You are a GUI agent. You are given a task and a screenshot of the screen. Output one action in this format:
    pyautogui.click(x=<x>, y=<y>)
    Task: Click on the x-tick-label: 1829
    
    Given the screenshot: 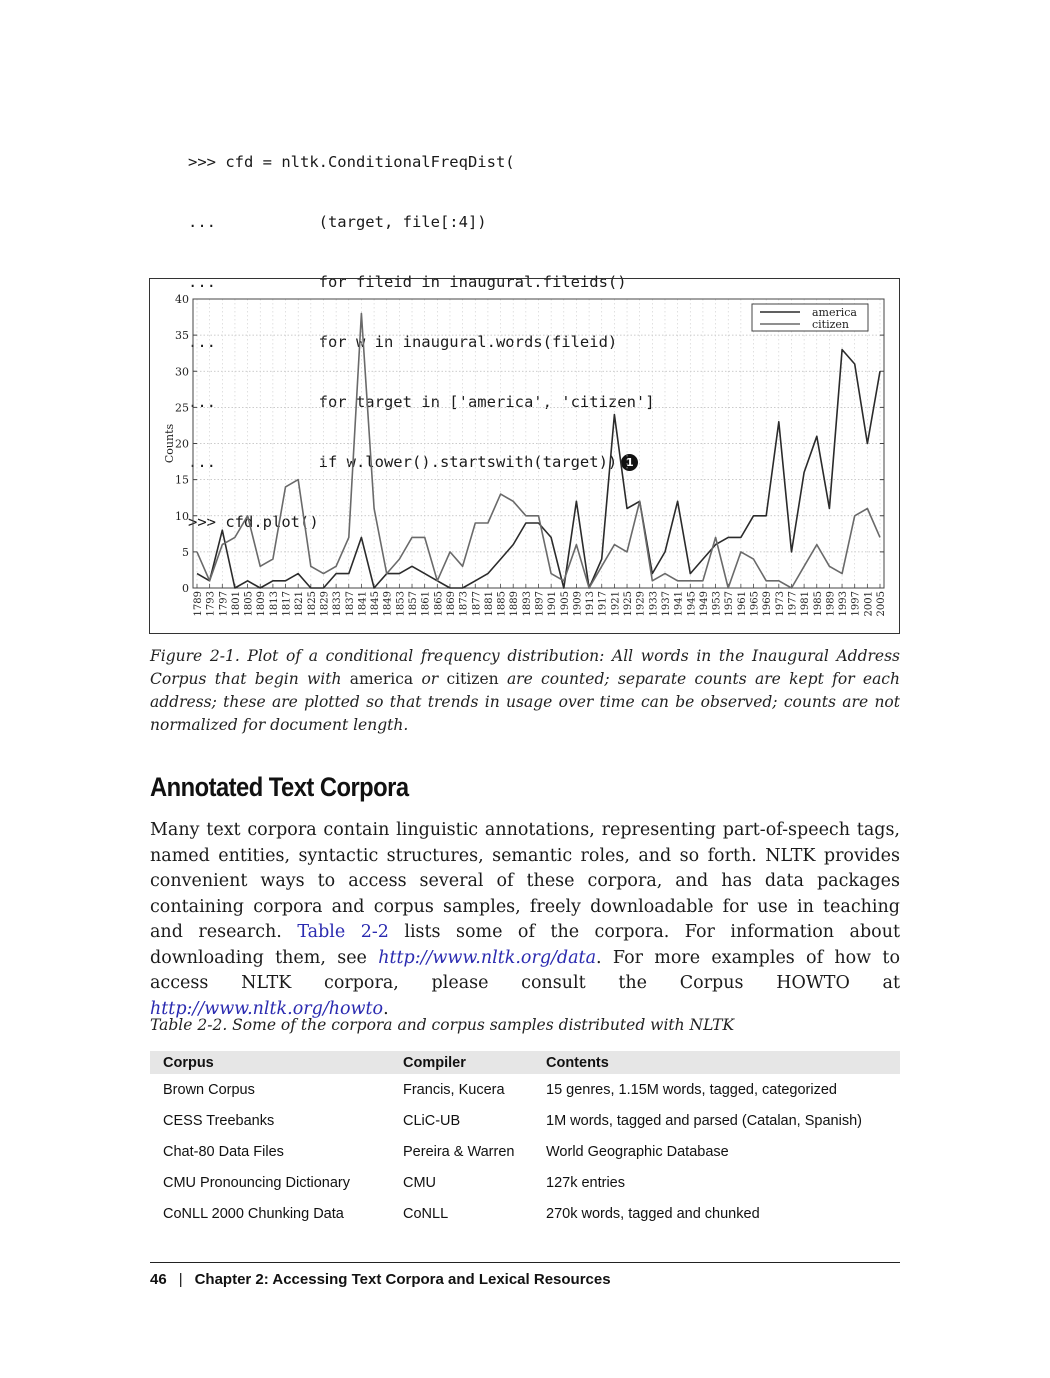 What is the action you would take?
    pyautogui.click(x=324, y=603)
    